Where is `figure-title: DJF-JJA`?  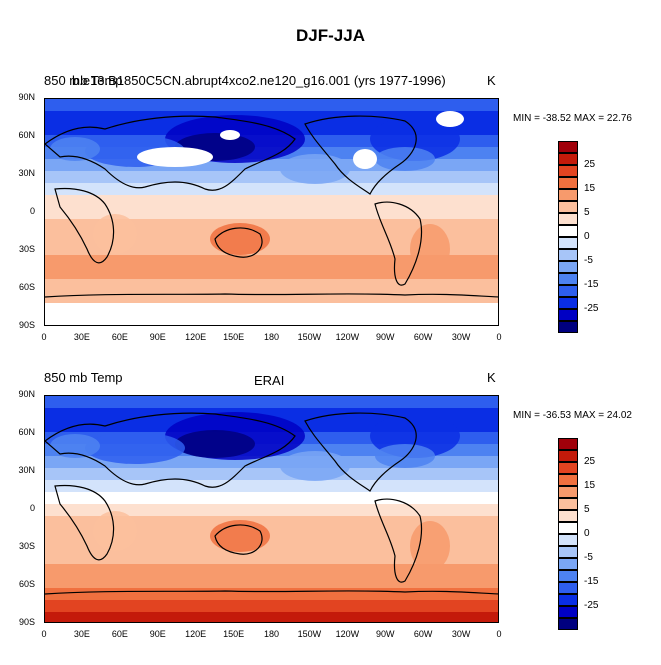
figure-title: DJF-JJA is located at coordinates (330, 35).